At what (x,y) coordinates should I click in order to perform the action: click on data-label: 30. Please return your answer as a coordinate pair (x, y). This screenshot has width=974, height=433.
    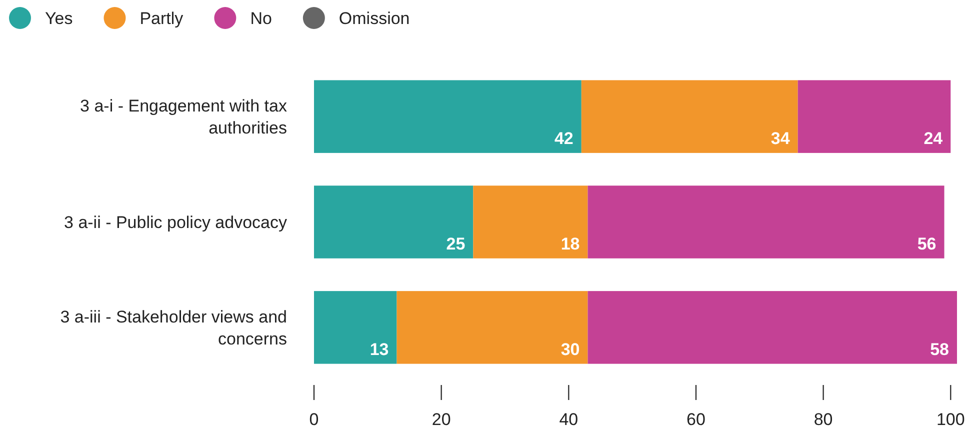
    Looking at the image, I should click on (570, 349).